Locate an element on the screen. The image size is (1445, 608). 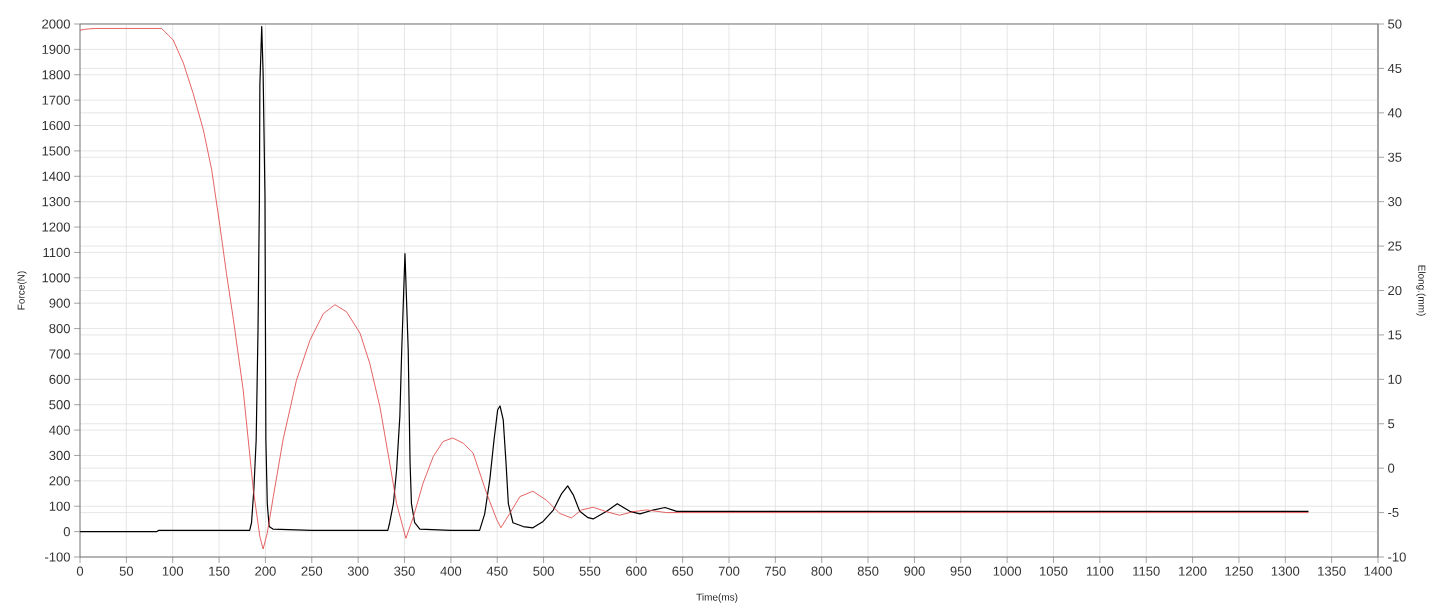
y2-tick-label: 25 is located at coordinates (1395, 246).